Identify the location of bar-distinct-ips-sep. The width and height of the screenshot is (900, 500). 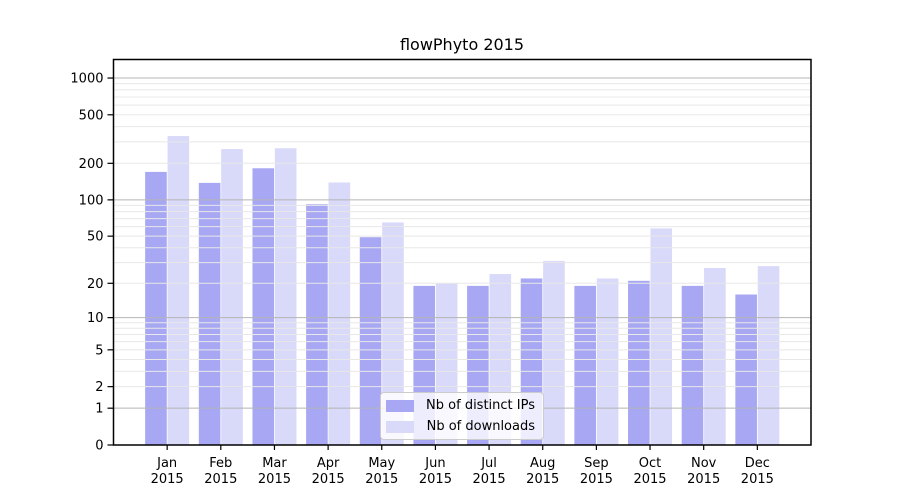
(585, 365).